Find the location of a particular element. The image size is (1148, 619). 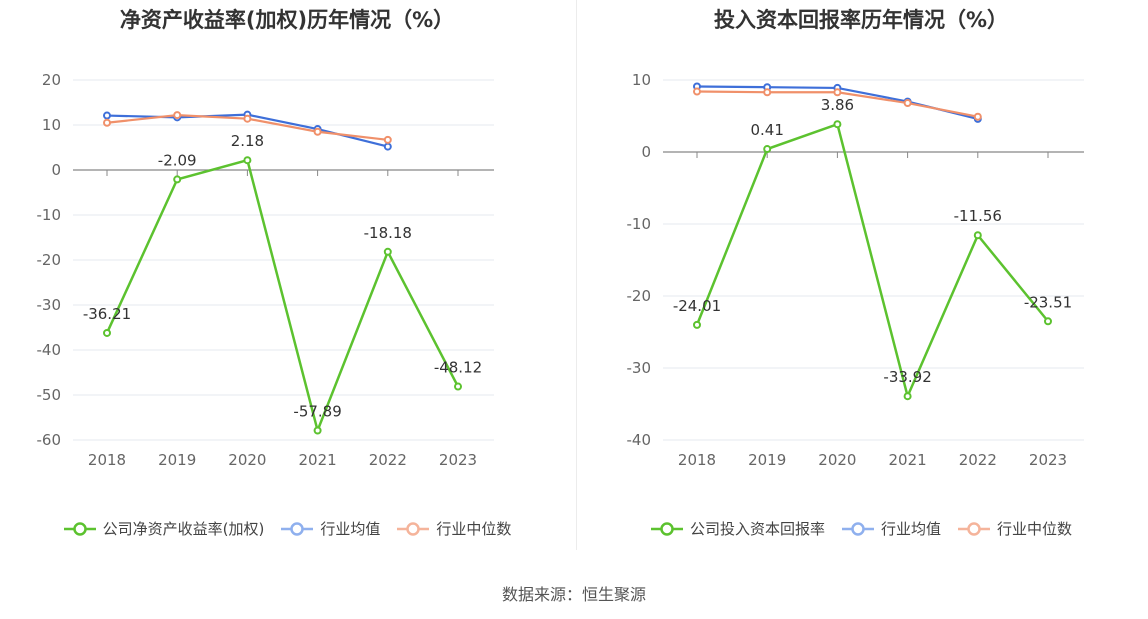

data-label: -11.56 is located at coordinates (978, 216).